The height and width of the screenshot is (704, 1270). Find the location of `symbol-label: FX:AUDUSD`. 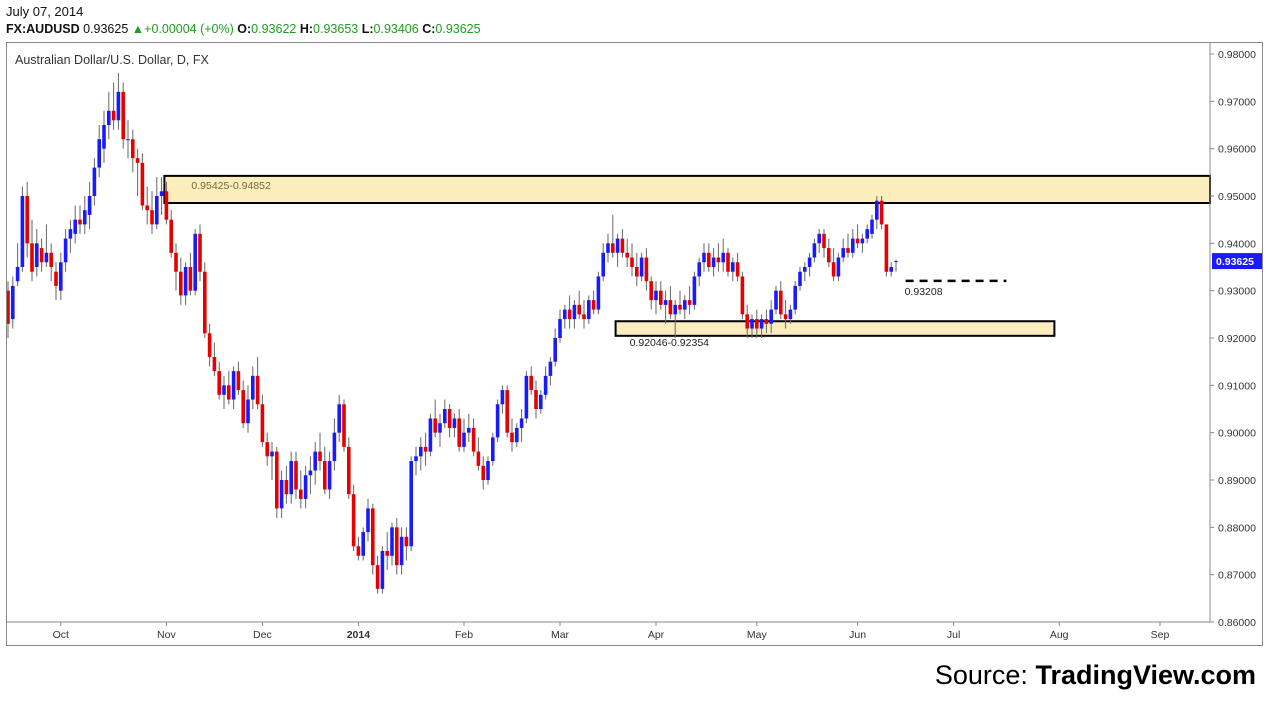

symbol-label: FX:AUDUSD is located at coordinates (43, 29).